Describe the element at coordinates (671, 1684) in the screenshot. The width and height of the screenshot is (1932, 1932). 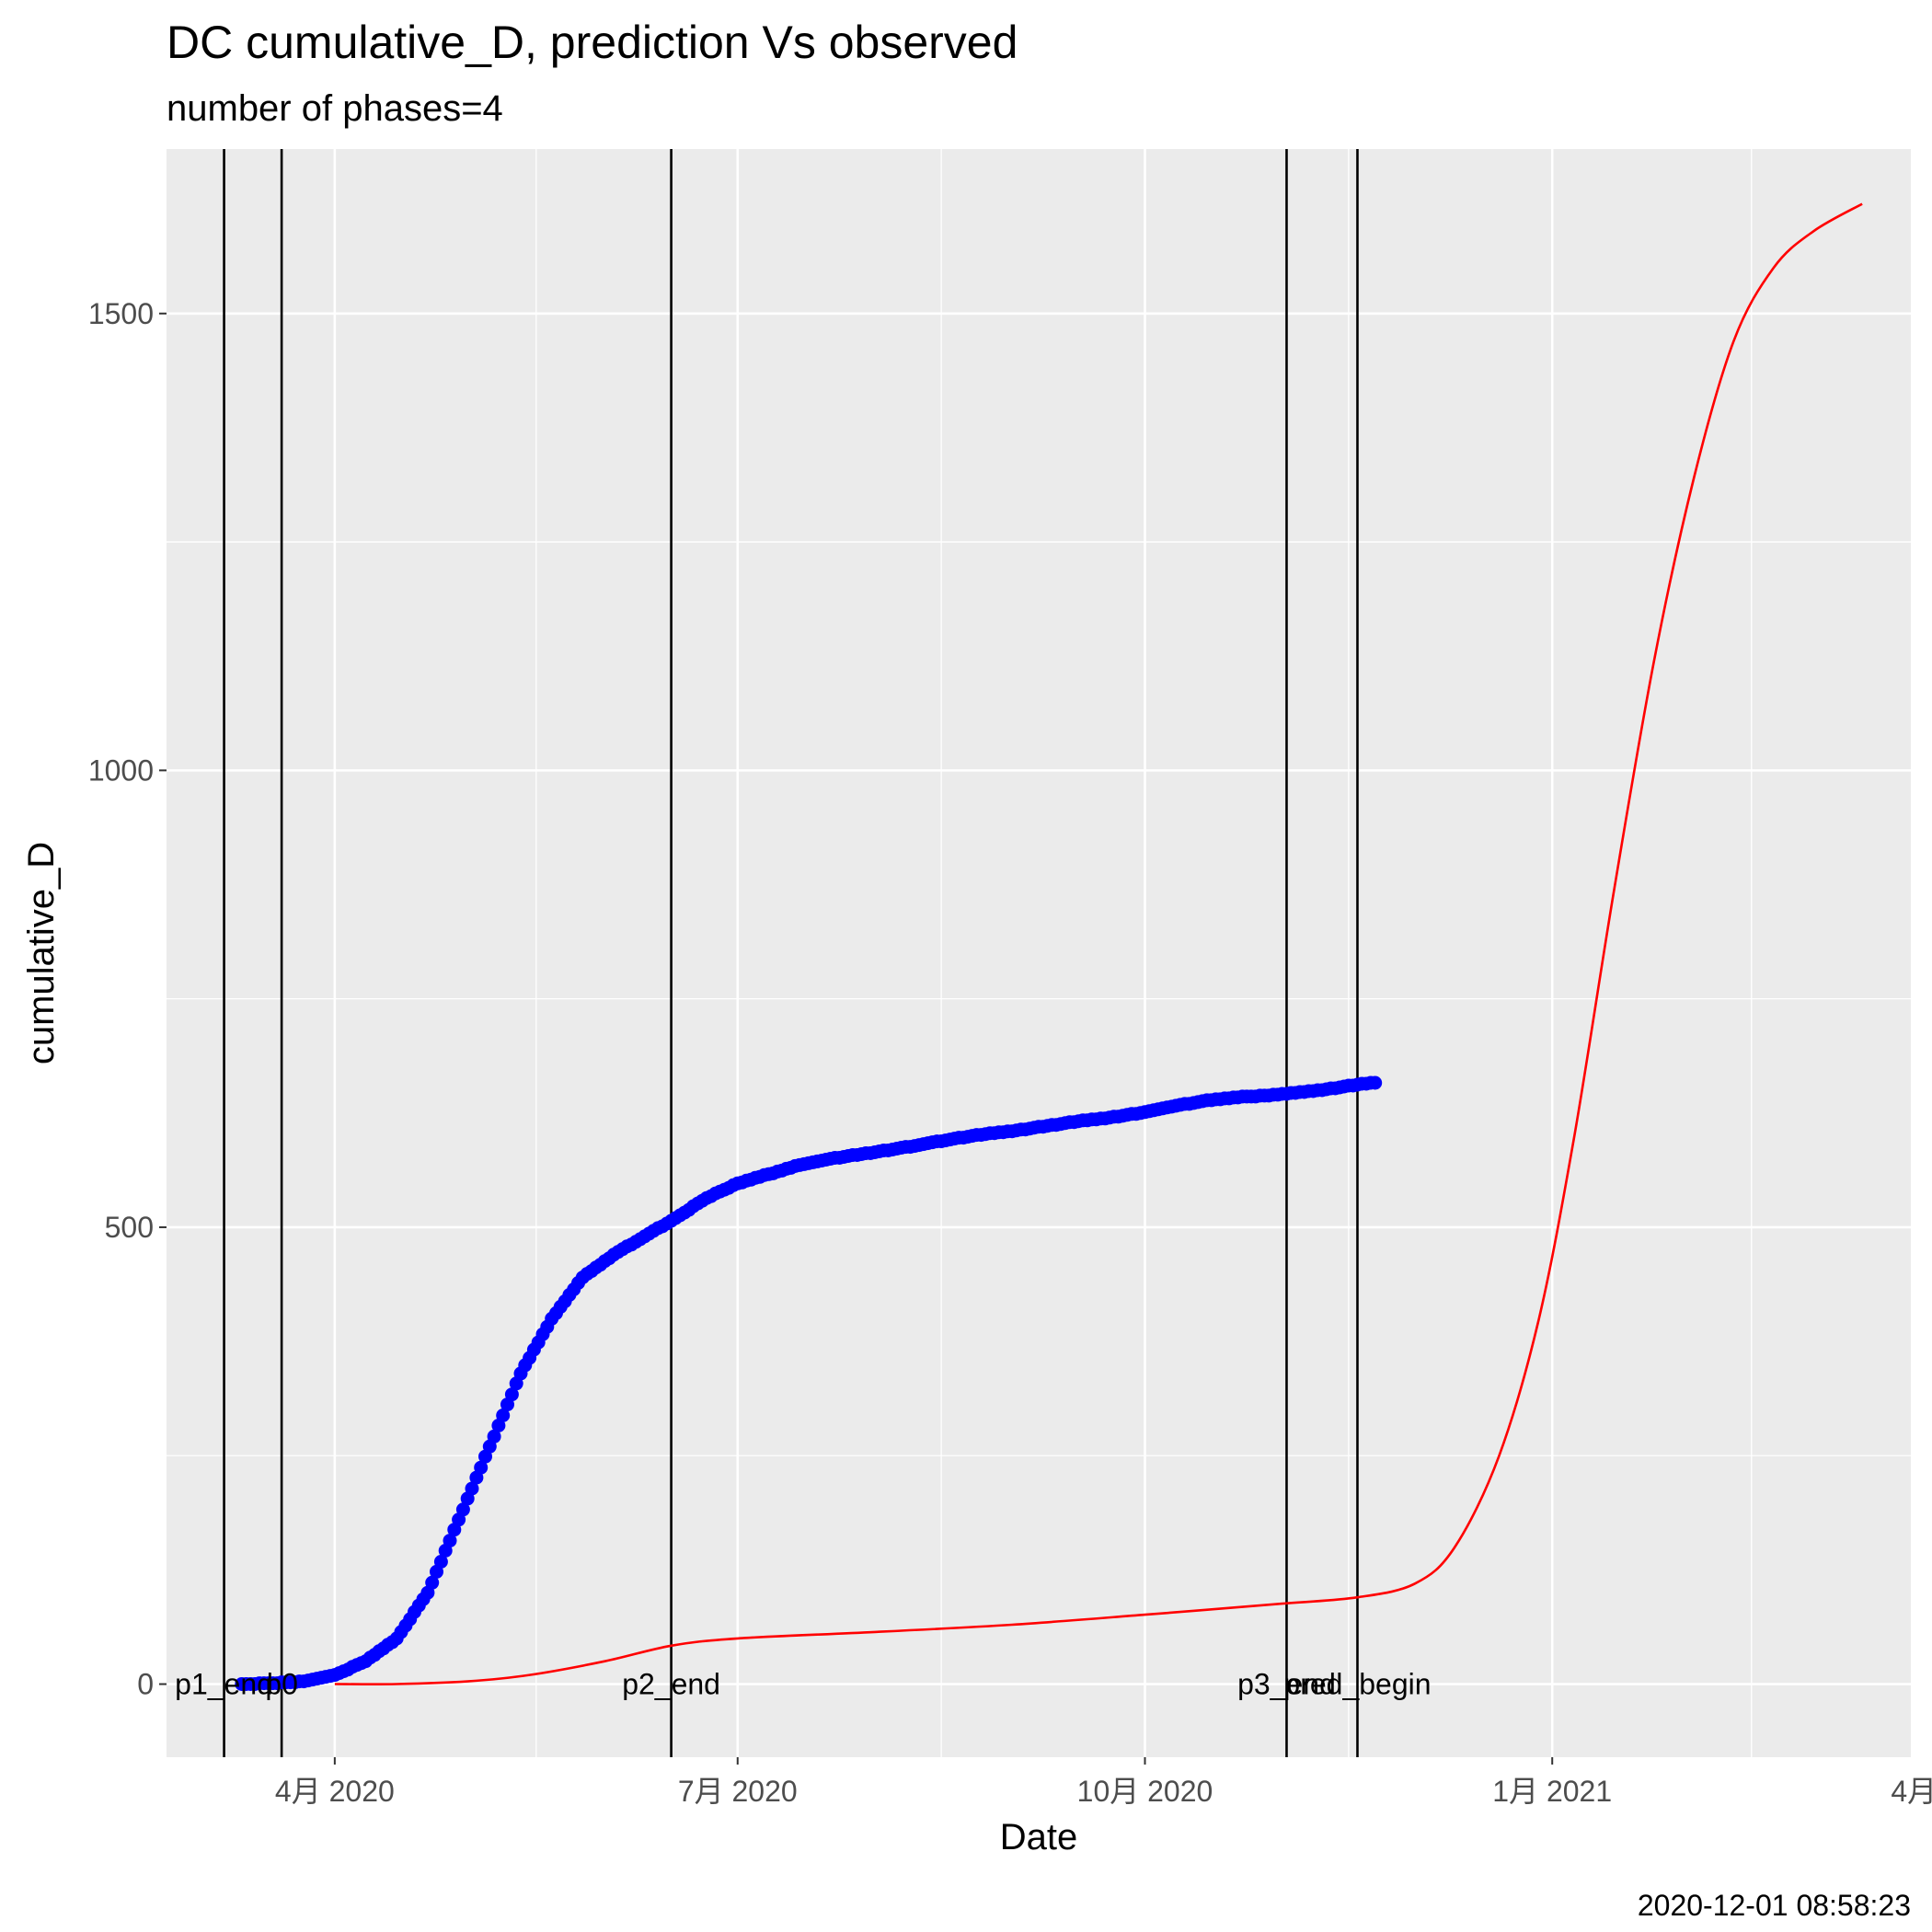
I see `phase-label: p2_end` at that location.